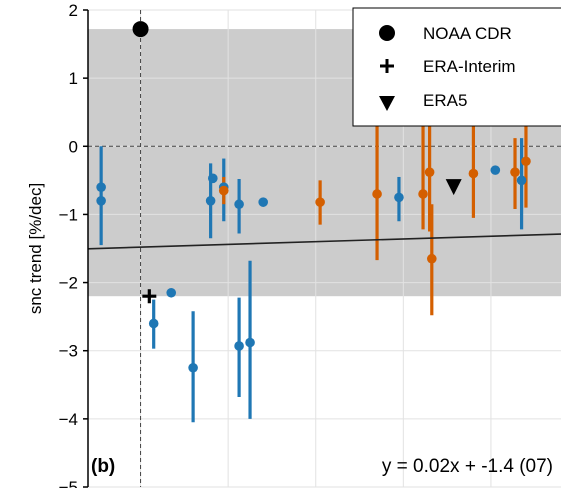 The image size is (561, 488). What do you see at coordinates (35, 248) in the screenshot?
I see `y-axis-label: snc trend [%/dec]` at bounding box center [35, 248].